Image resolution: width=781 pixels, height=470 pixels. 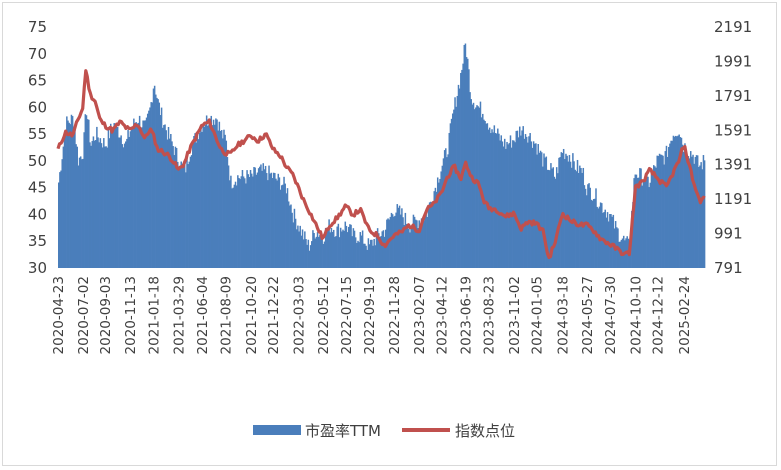 I want to click on x-tick-label: 2021-08-09, so click(x=226, y=315).